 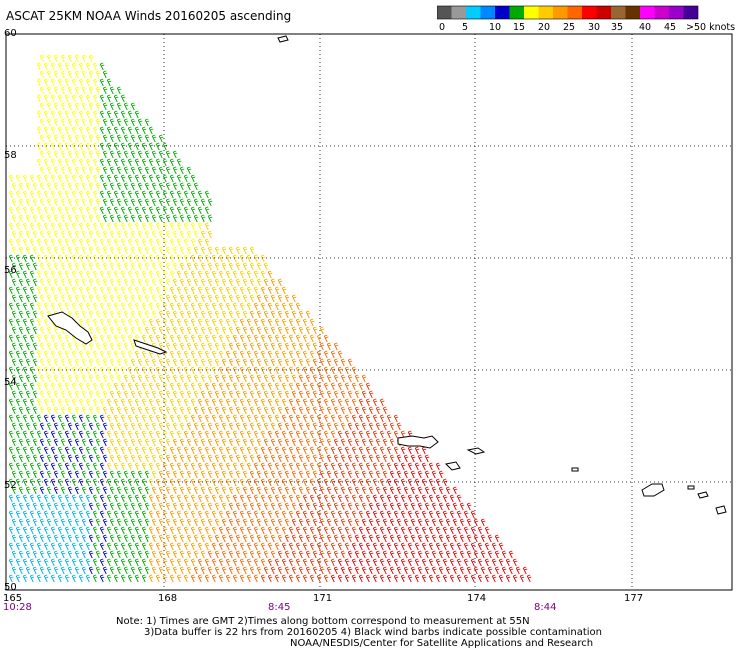 I want to click on colorbar-swatch, so click(x=560, y=12).